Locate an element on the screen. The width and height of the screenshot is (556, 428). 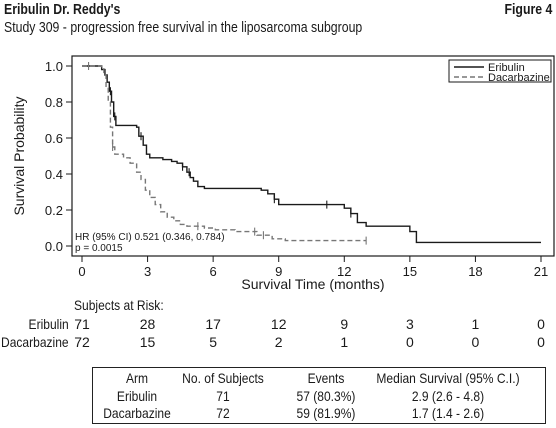
summary-cell: Dacarbazine is located at coordinates (137, 413).